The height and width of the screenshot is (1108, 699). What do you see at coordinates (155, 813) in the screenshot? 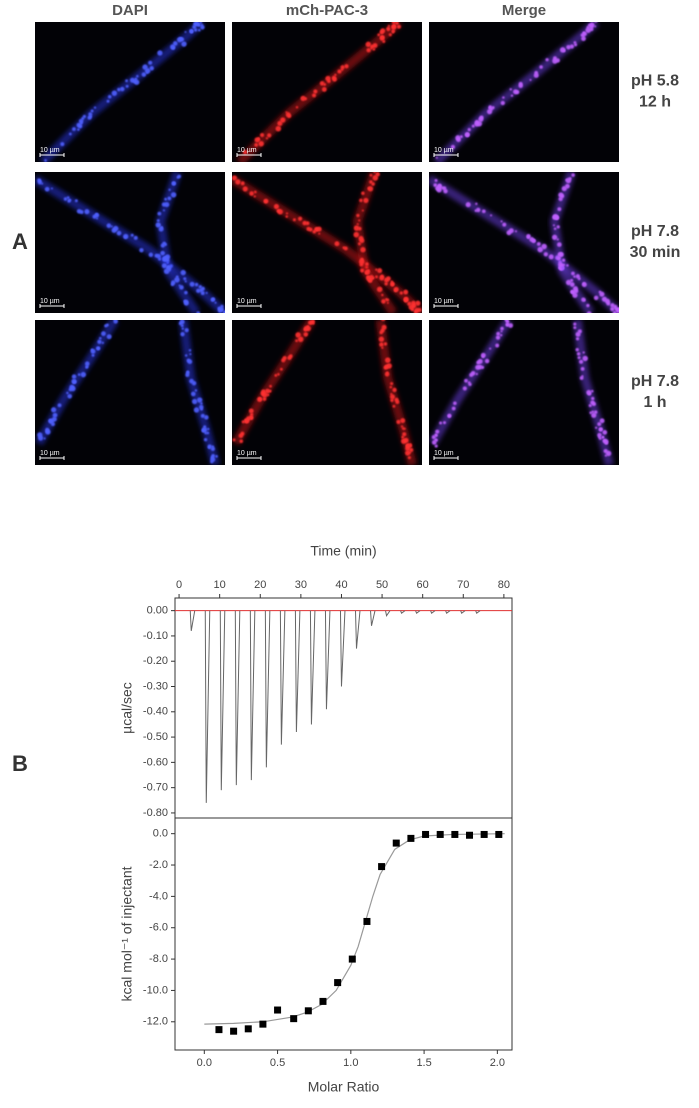
I see `y-tick-label: -0.80` at bounding box center [155, 813].